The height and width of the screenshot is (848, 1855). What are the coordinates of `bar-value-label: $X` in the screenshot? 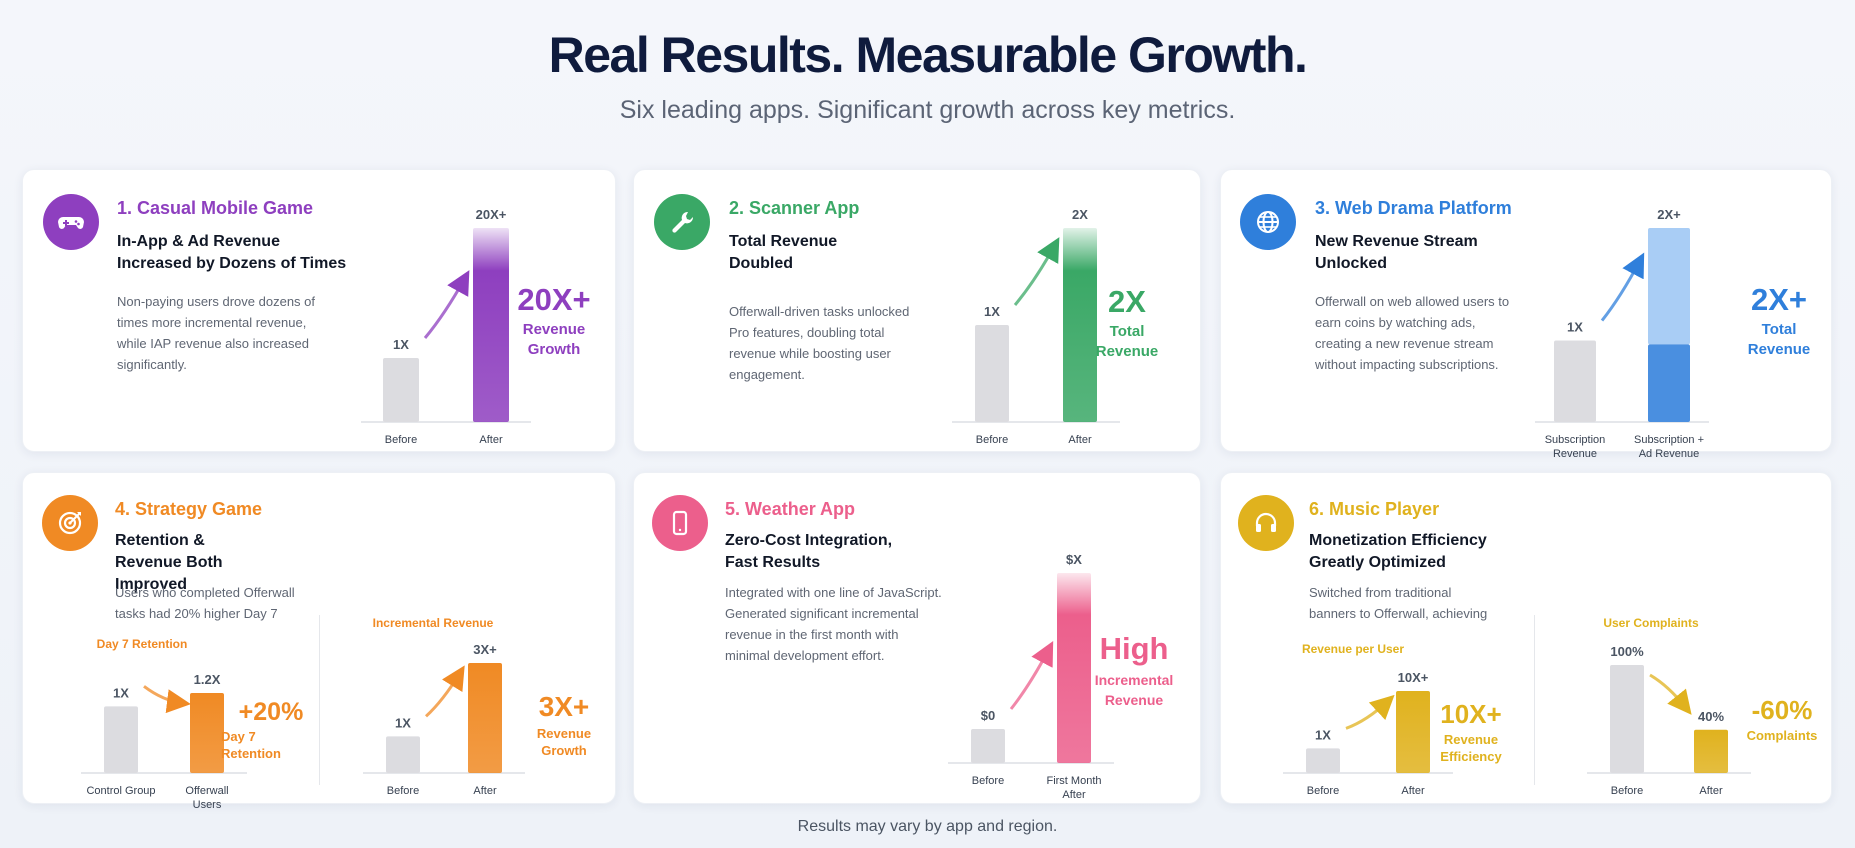 It's located at (1074, 559).